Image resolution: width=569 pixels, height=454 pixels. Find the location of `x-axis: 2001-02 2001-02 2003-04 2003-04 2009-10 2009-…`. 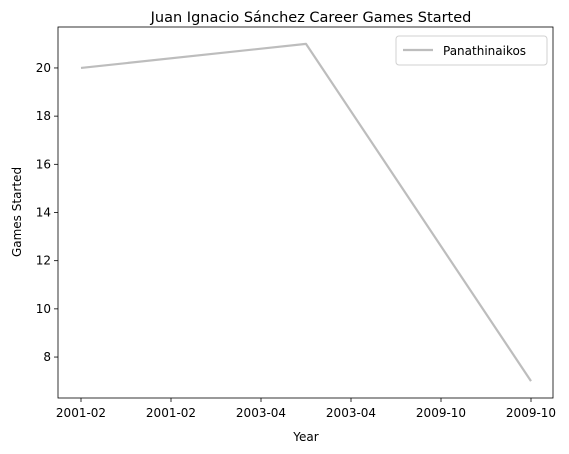

x-axis: 2001-02 2001-02 2003-04 2003-04 2009-10 2009-… is located at coordinates (306, 409).